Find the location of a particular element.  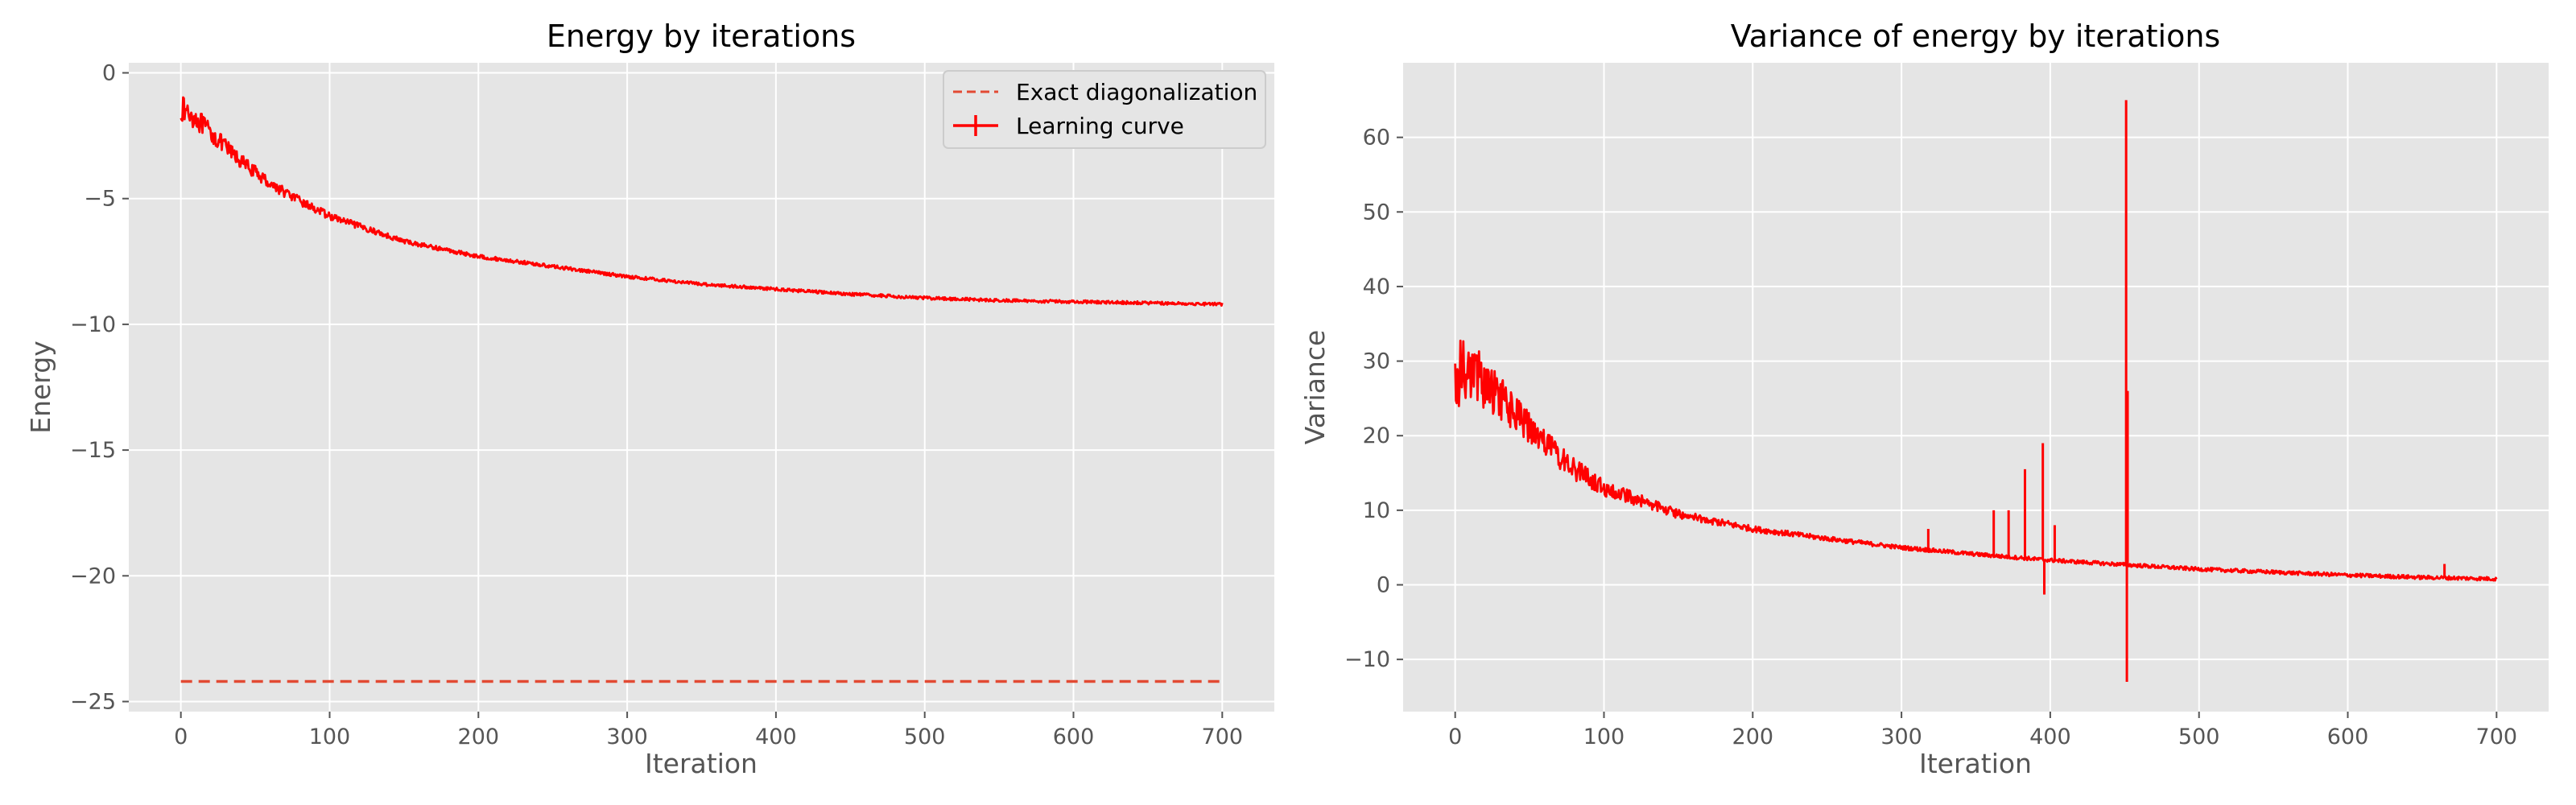

y-tick-label: −20 is located at coordinates (93, 576).